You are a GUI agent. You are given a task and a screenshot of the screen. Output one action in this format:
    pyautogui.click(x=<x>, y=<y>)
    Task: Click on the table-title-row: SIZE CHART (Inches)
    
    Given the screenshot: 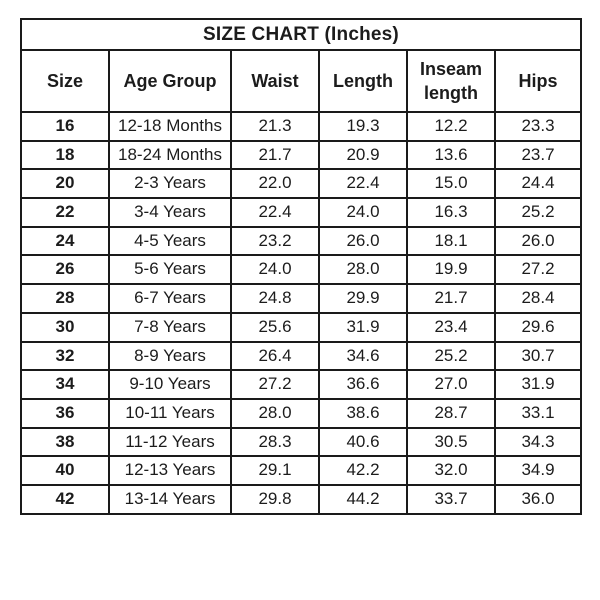 What is the action you would take?
    pyautogui.click(x=301, y=34)
    